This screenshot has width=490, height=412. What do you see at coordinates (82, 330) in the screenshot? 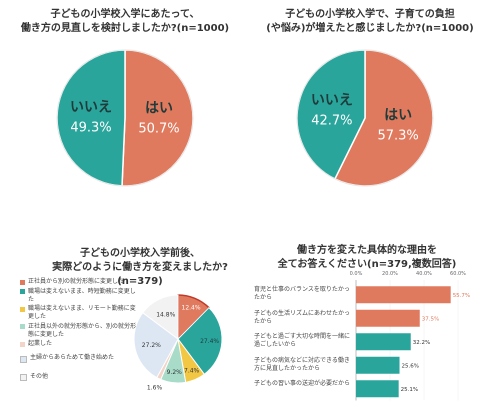
I see `legend-label: 正社員以外の就労形態から、別の就労形態に変更した` at bounding box center [82, 330].